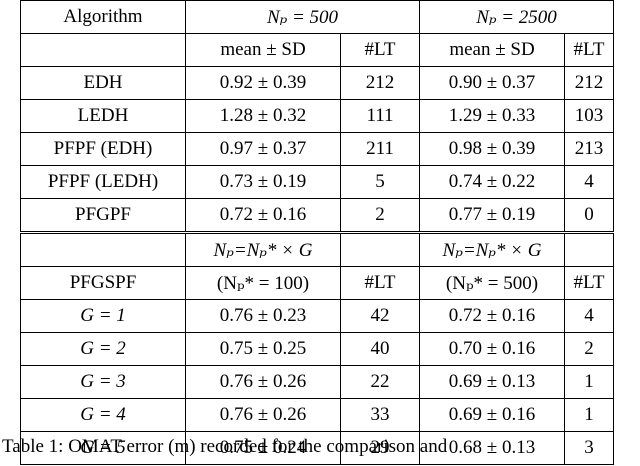 This screenshot has height=466, width=640. What do you see at coordinates (103, 283) in the screenshot?
I see `table-cell: PFGSPF` at bounding box center [103, 283].